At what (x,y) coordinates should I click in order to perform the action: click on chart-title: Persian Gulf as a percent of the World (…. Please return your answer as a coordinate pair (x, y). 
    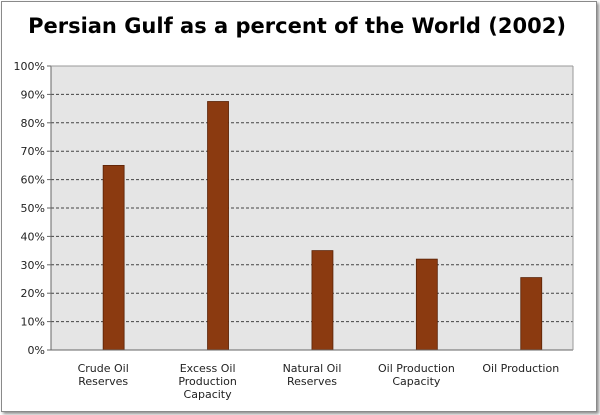
    Looking at the image, I should click on (297, 26).